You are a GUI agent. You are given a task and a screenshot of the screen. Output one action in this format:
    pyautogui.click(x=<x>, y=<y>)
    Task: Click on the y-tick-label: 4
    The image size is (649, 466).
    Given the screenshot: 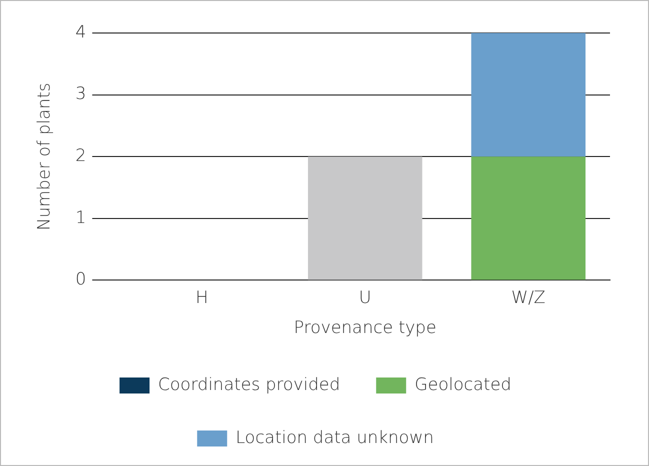 What is the action you would take?
    pyautogui.click(x=80, y=32)
    